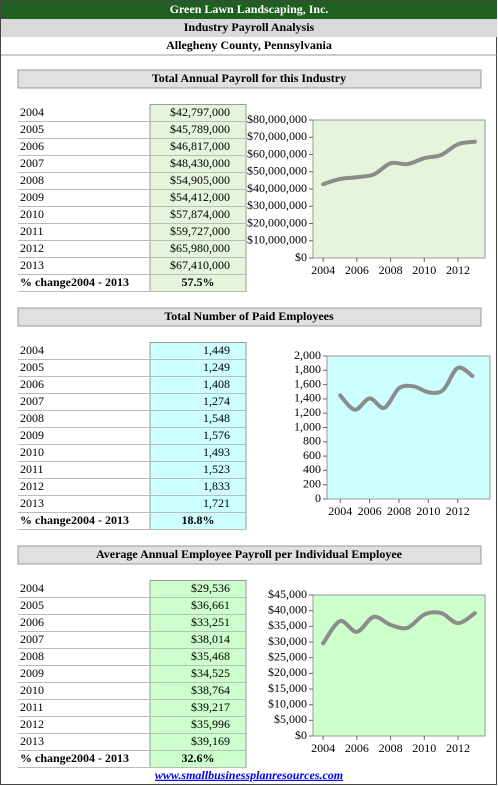 The height and width of the screenshot is (786, 498). What do you see at coordinates (307, 426) in the screenshot?
I see `y-tick-label: 1,000` at bounding box center [307, 426].